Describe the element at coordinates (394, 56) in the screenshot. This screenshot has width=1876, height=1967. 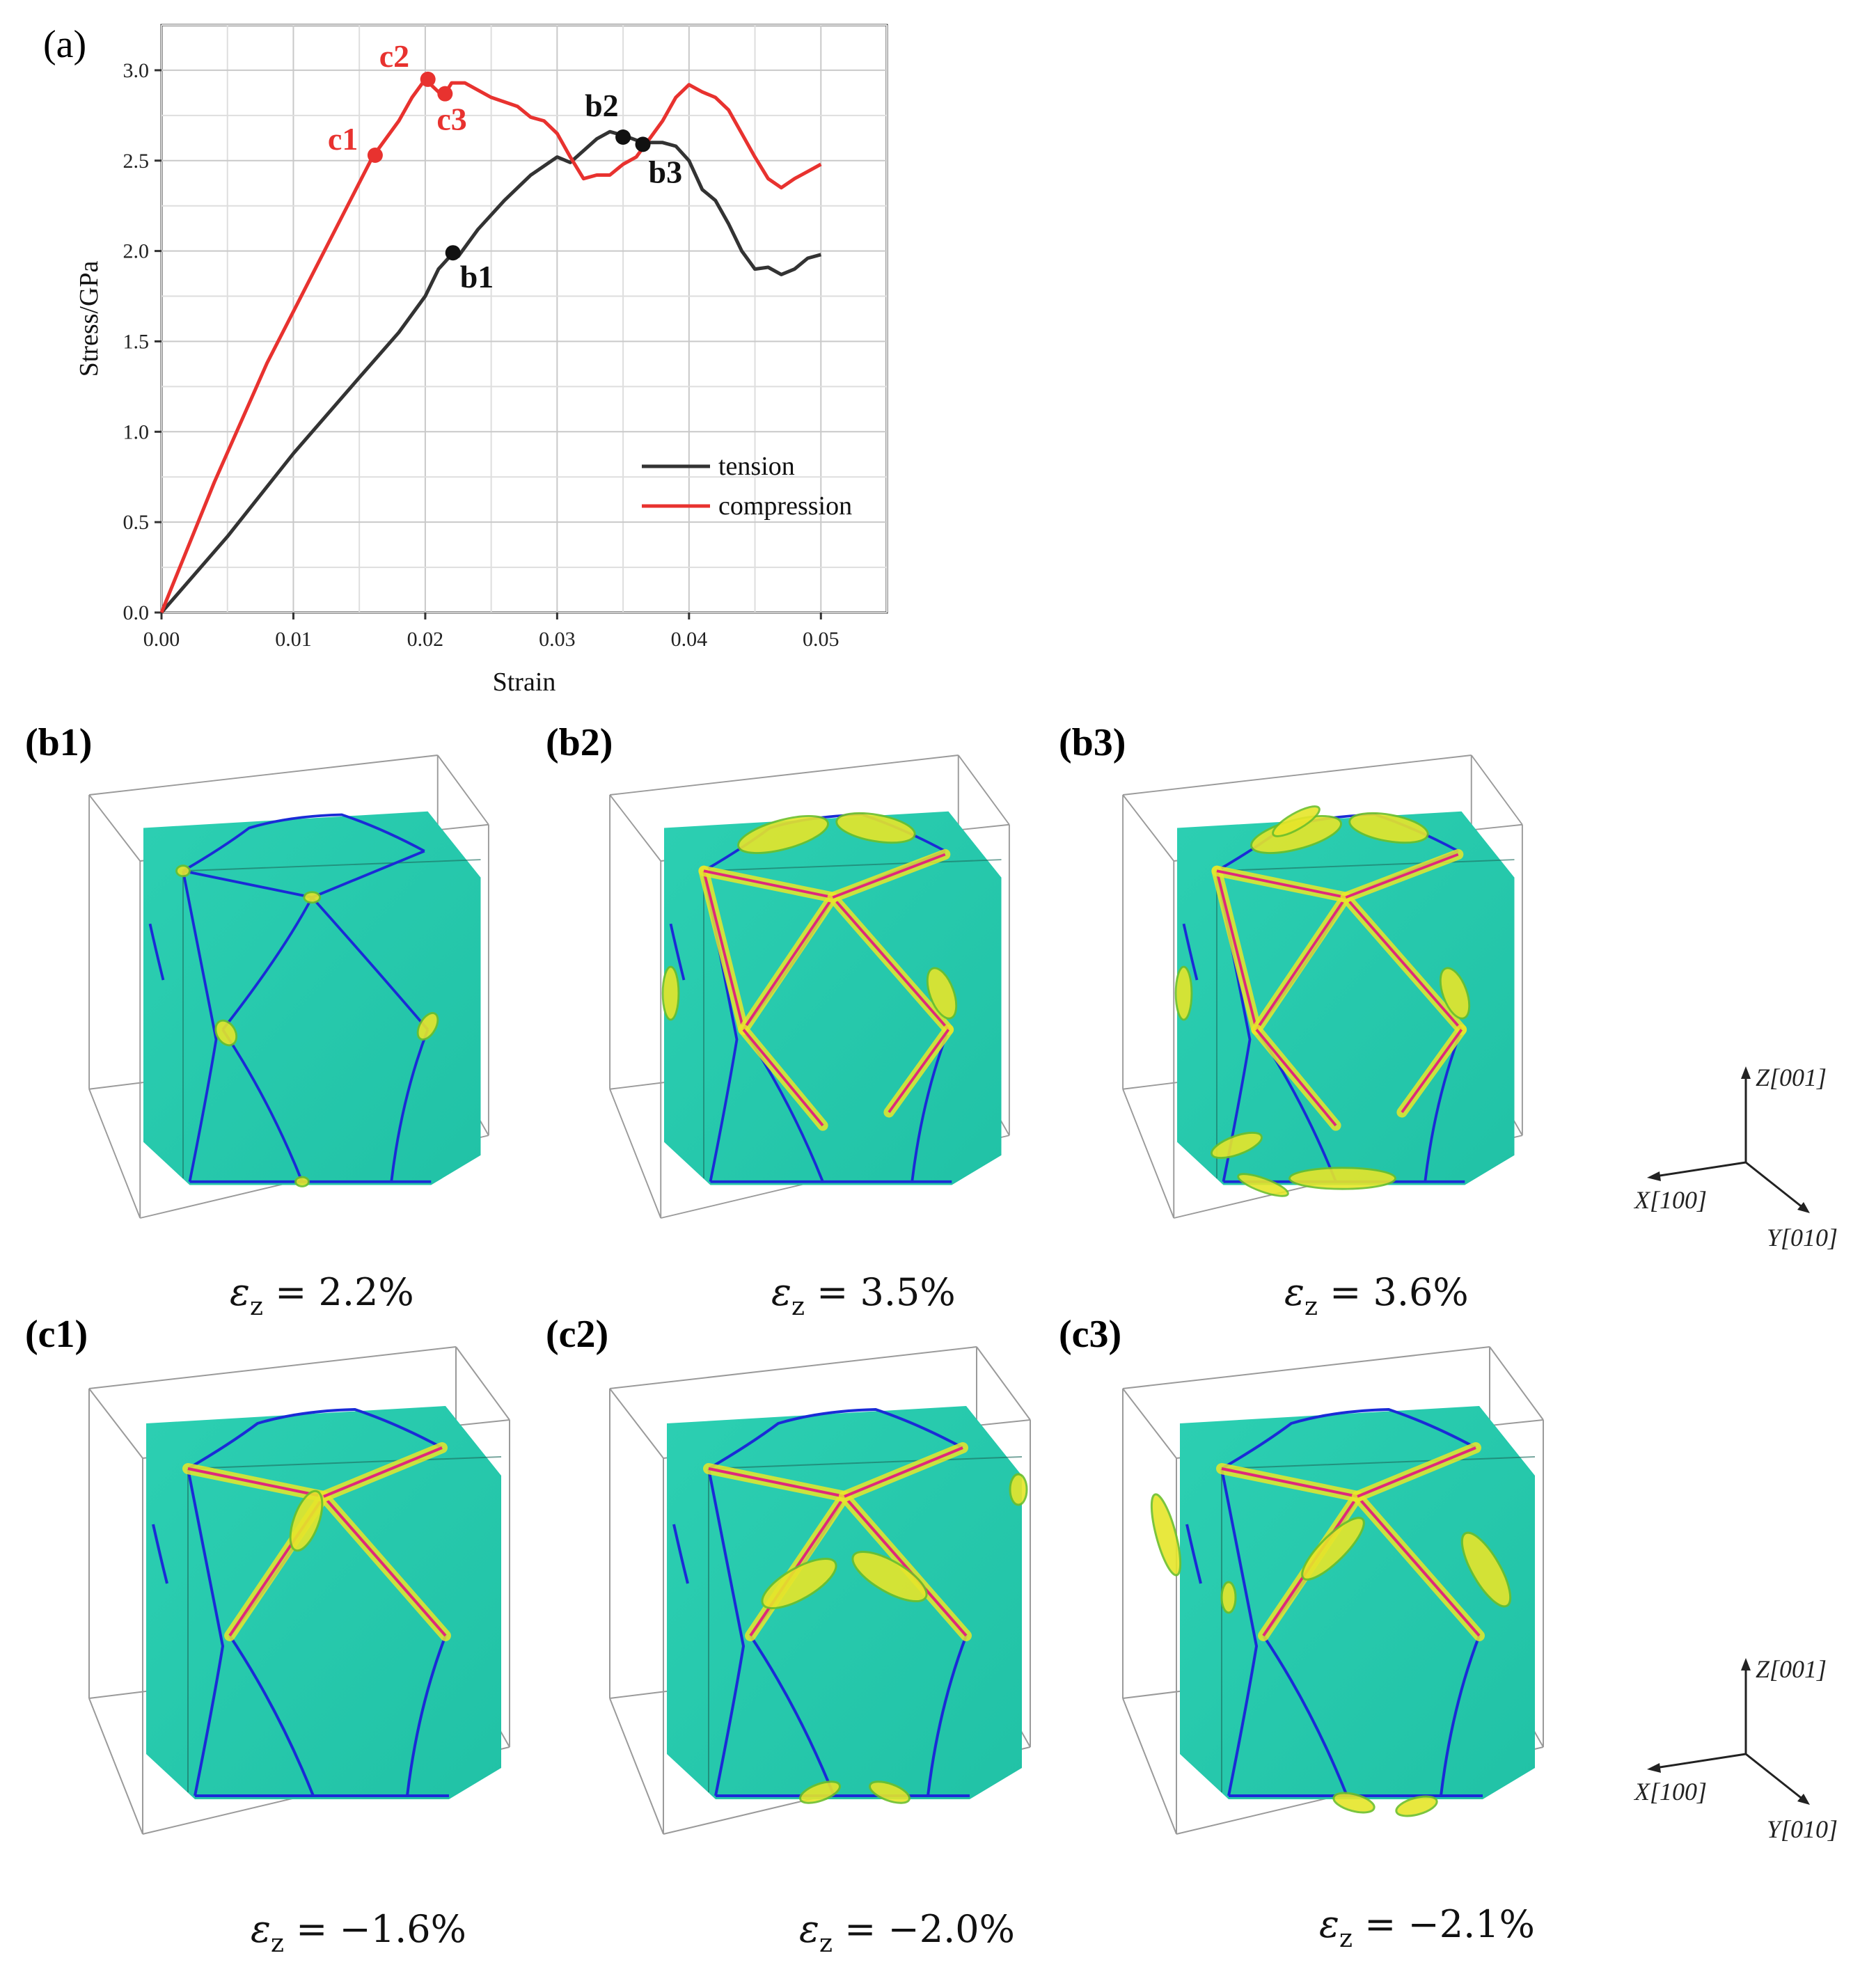
I see `marker-label-c2: c2` at that location.